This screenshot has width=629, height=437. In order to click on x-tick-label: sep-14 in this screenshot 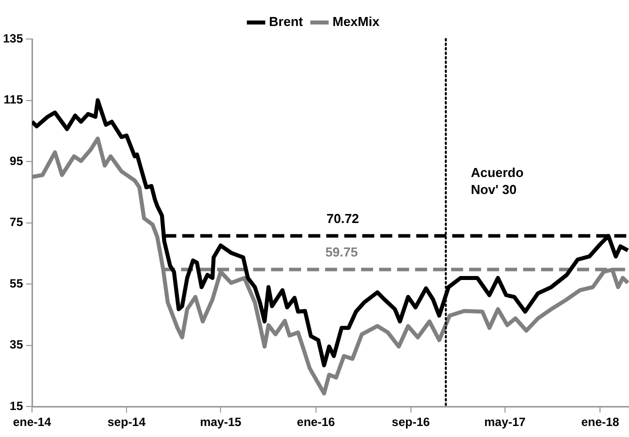, I will do `click(127, 422)`.